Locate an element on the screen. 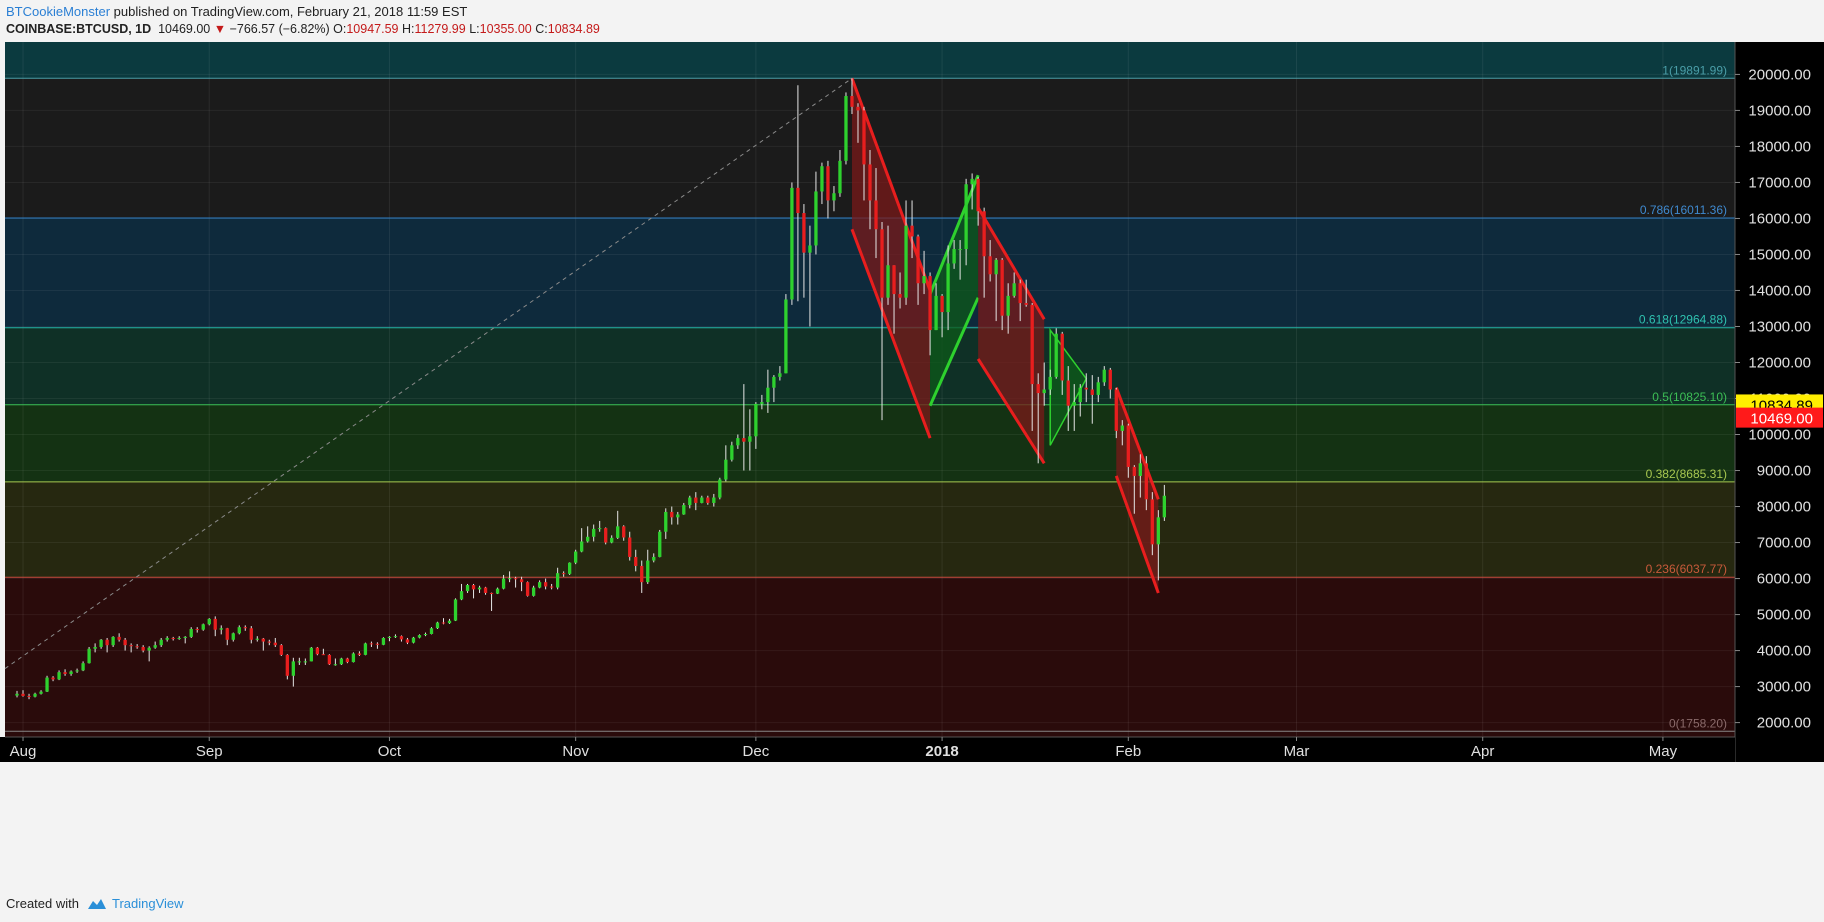  fib-zone-top is located at coordinates (870, 60).